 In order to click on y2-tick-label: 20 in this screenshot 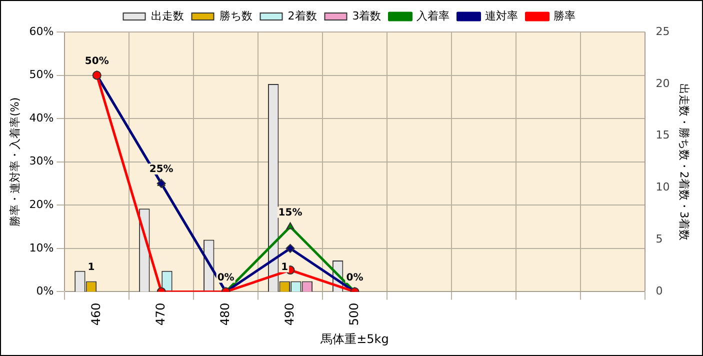, I will do `click(663, 83)`.